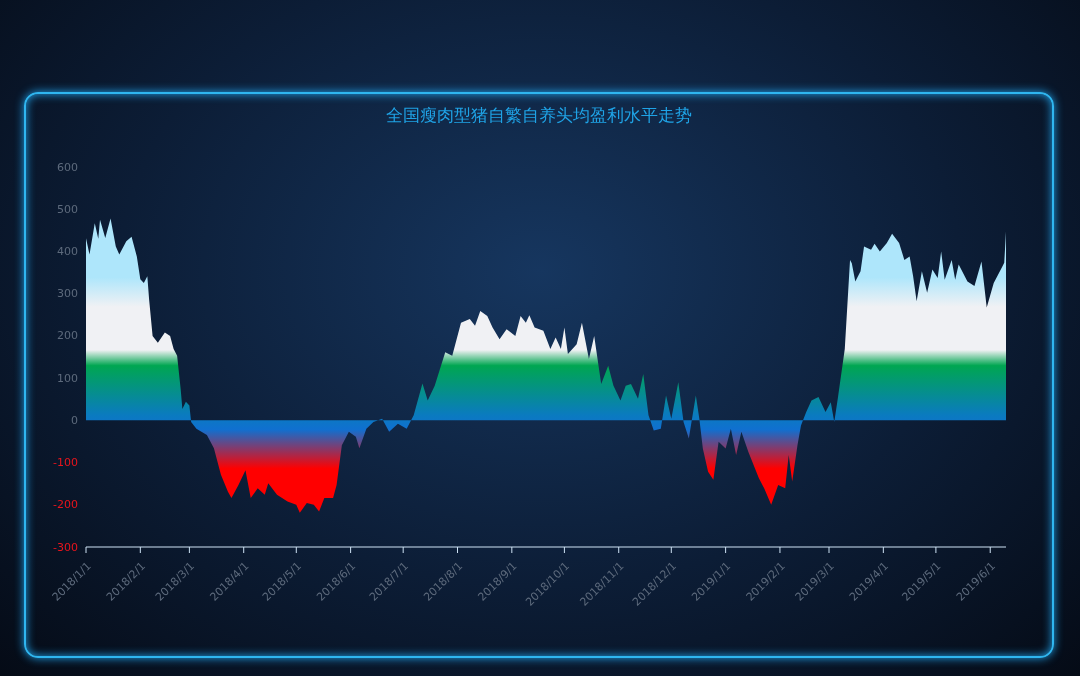 This screenshot has height=676, width=1080. I want to click on y-tick-label: 200, so click(67, 336).